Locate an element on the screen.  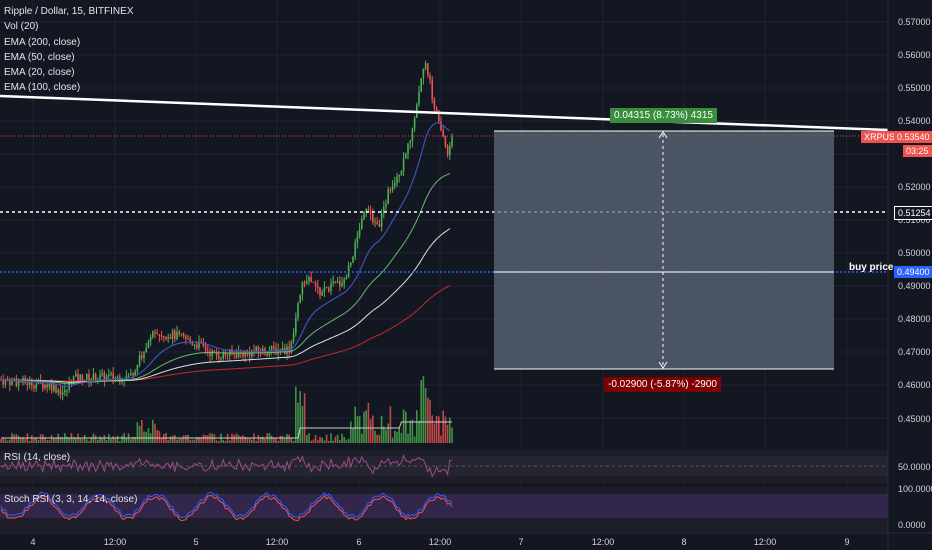
indicator-ema50: EMA (50, close) is located at coordinates (39, 57).